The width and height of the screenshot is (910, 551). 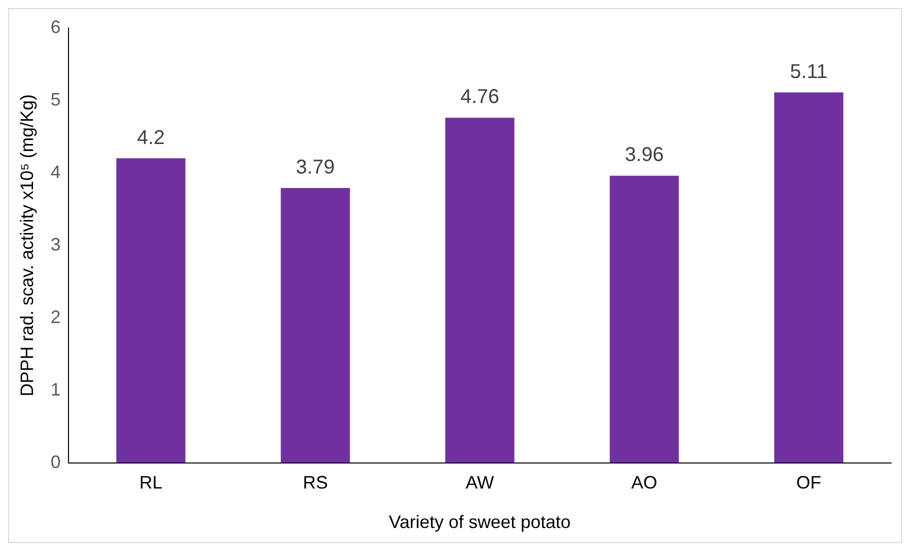 What do you see at coordinates (809, 482) in the screenshot?
I see `x-tick-label: OF` at bounding box center [809, 482].